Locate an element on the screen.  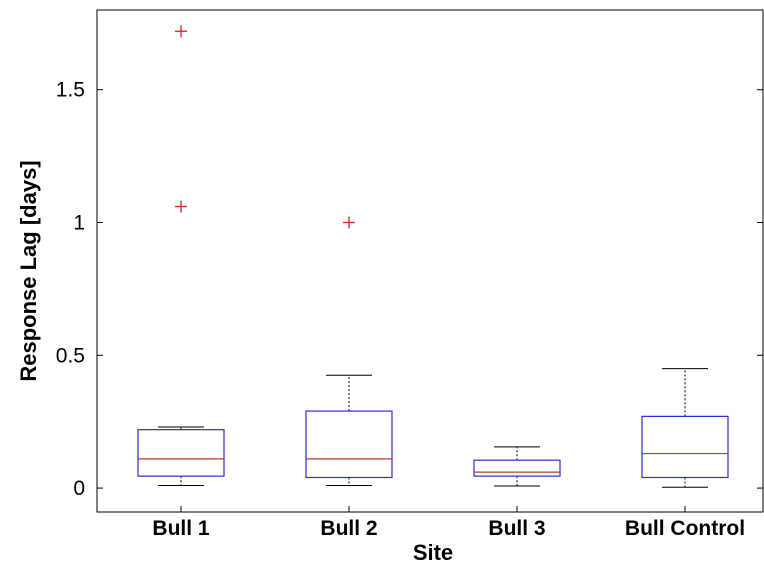
y-tick-label: 1.5 is located at coordinates (70, 90).